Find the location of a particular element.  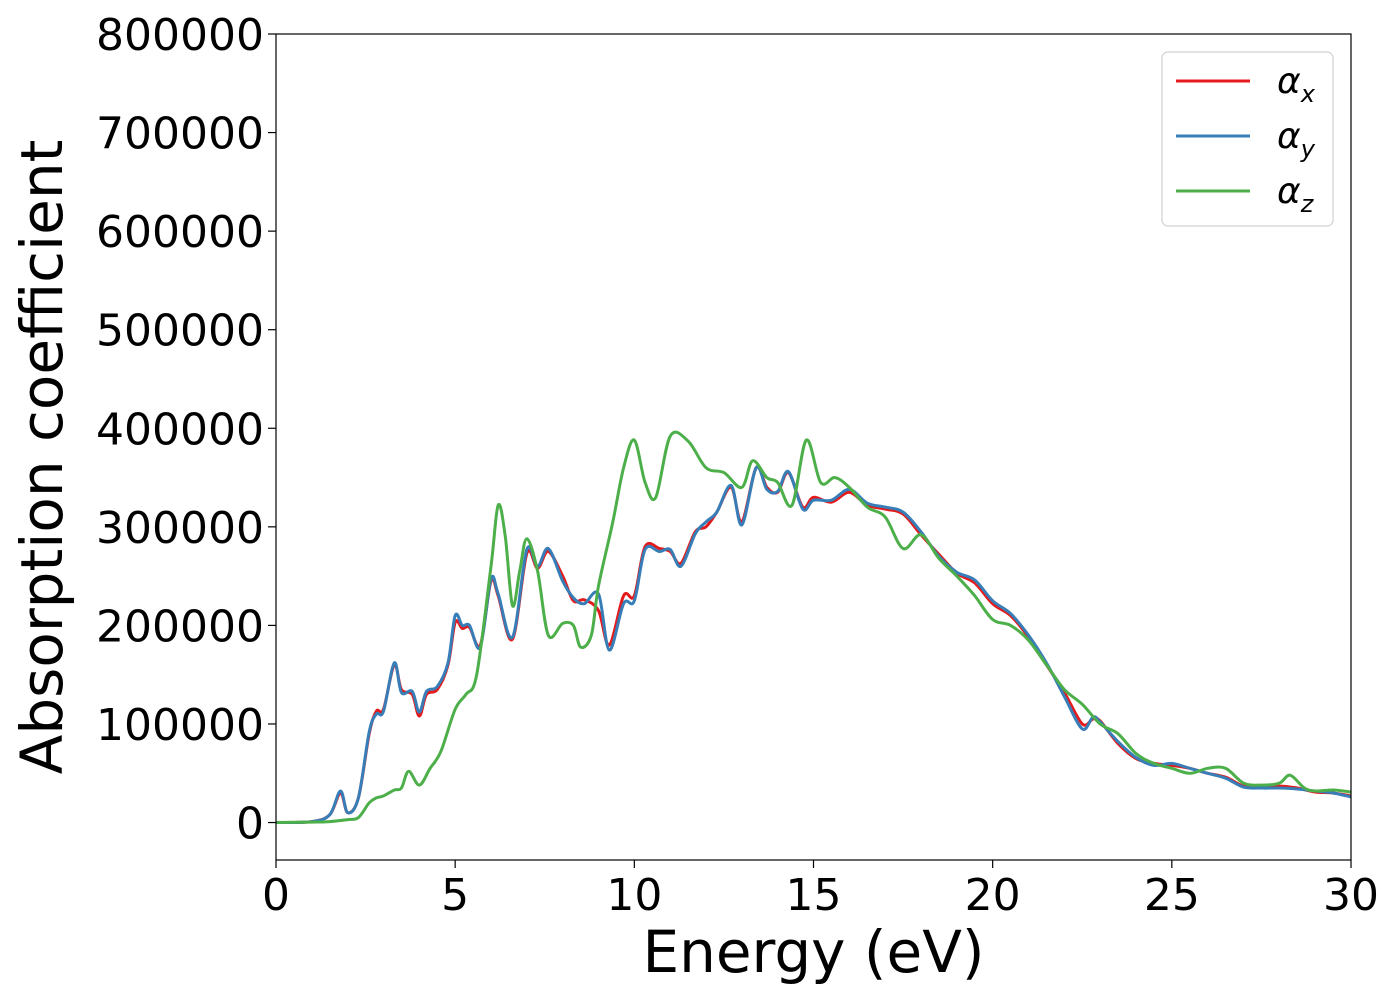

x-tick-label: 30 is located at coordinates (1351, 895).